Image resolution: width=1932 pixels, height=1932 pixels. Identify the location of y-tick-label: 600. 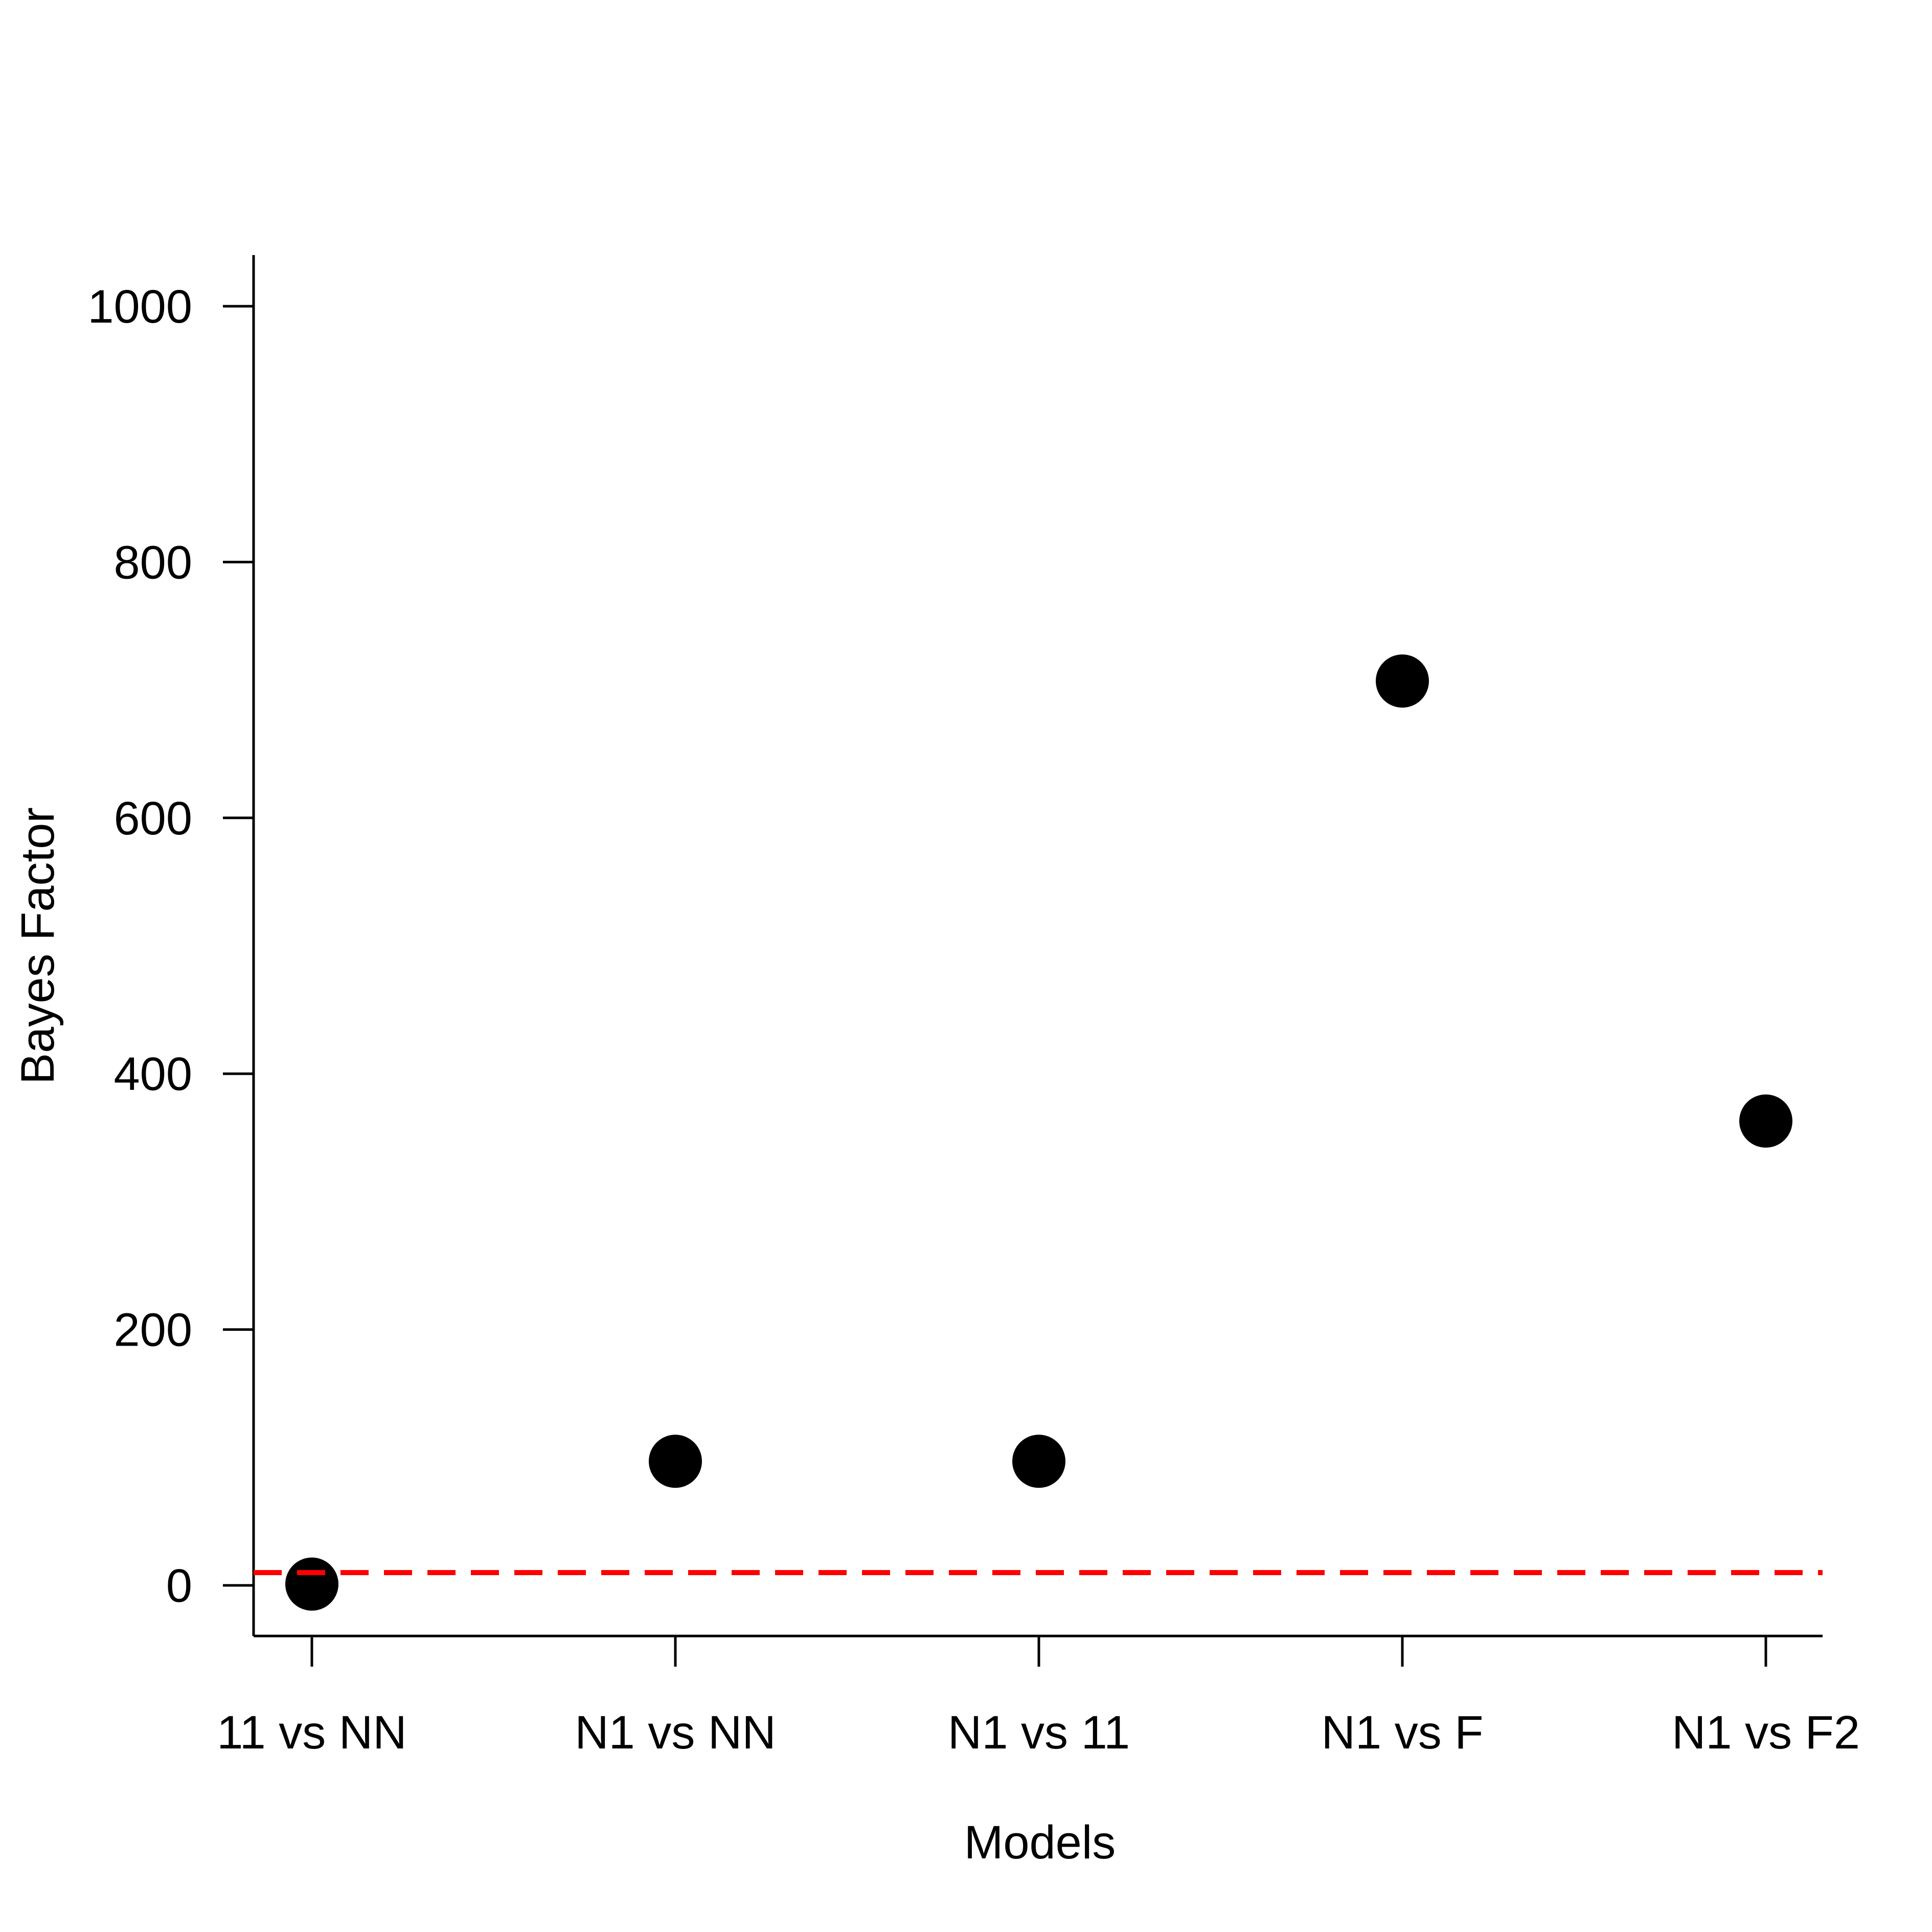
(153, 818).